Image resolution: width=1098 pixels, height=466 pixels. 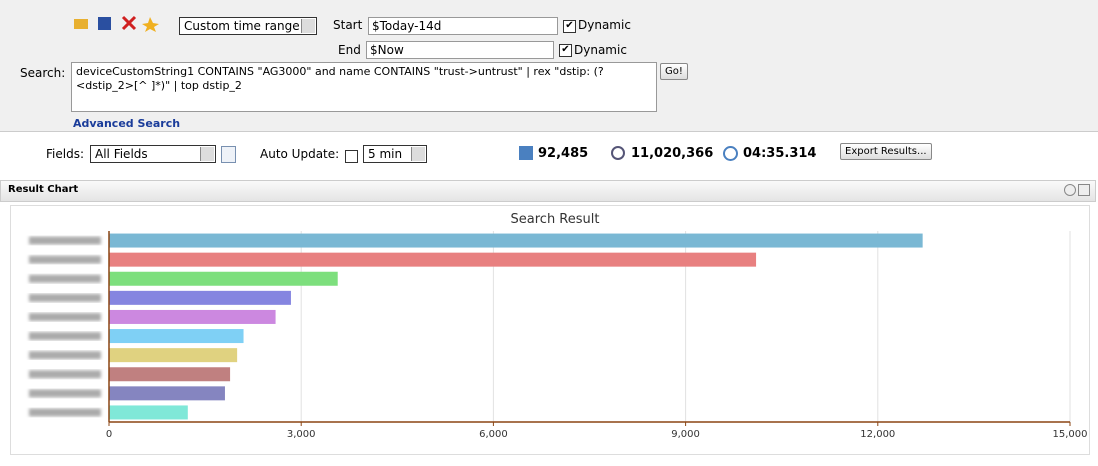 I want to click on scanned-icon, so click(x=618, y=153).